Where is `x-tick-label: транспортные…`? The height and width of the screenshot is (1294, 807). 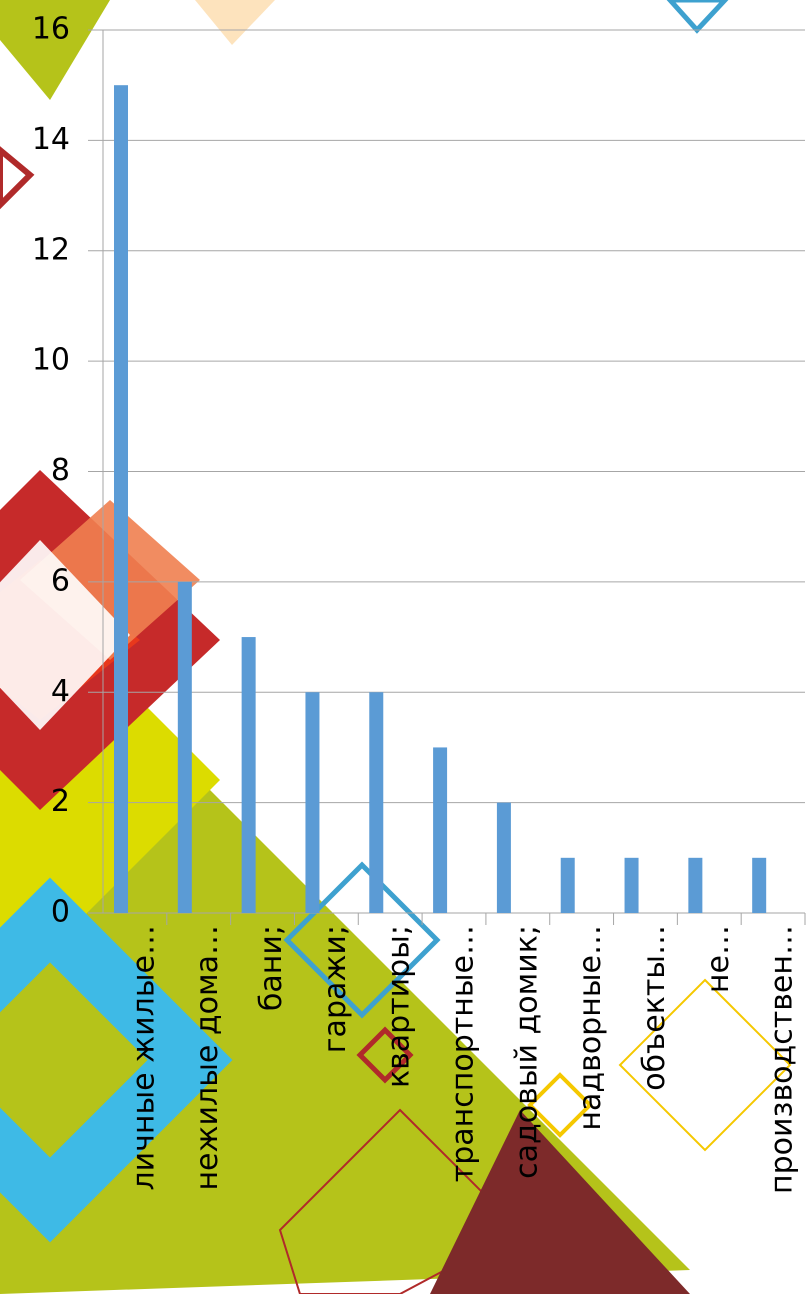
x-tick-label: транспортные… is located at coordinates (463, 1053).